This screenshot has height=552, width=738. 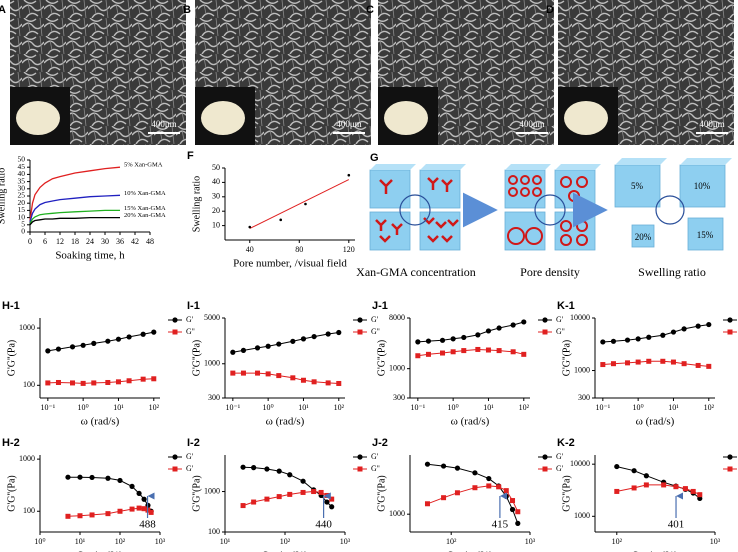 What do you see at coordinates (147, 525) in the screenshot?
I see `annotation-label: 488` at bounding box center [147, 525].